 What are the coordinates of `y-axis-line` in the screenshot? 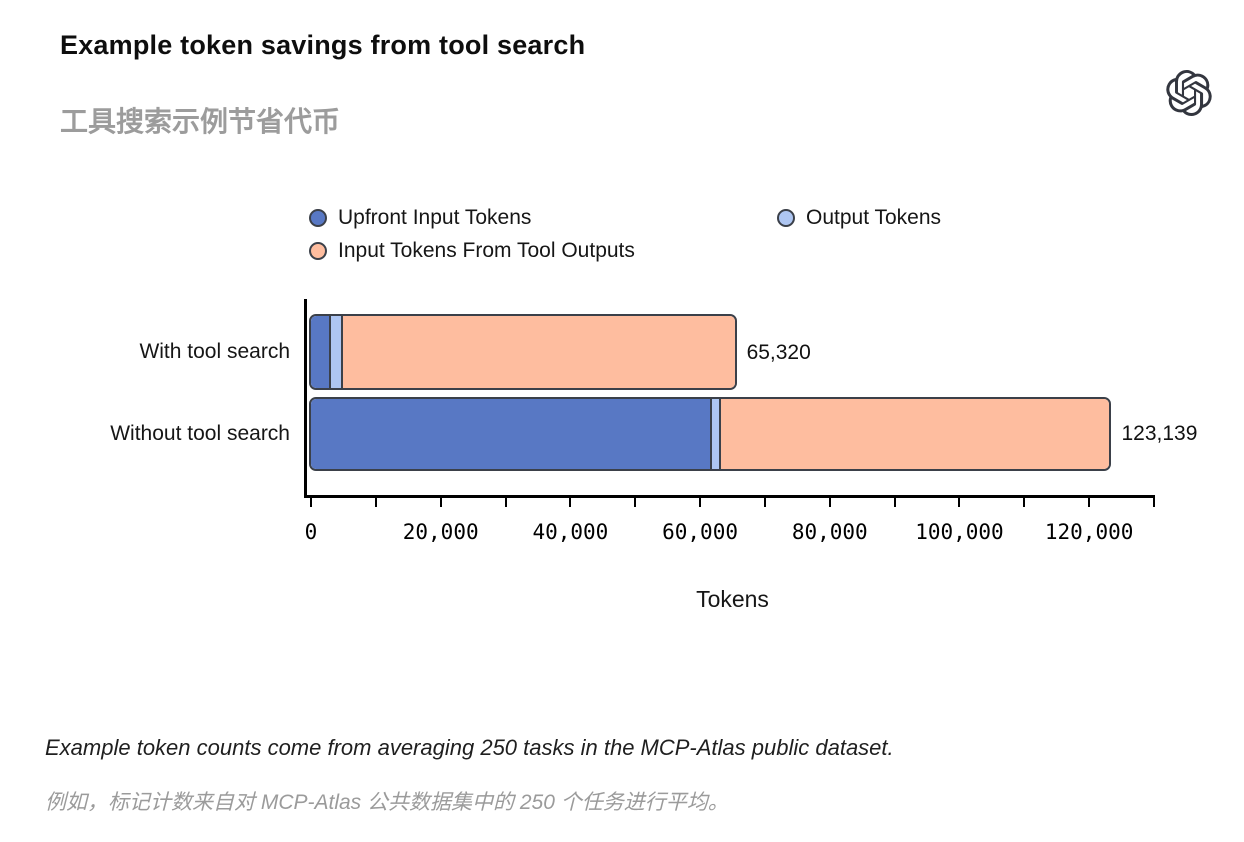 It's located at (305, 398).